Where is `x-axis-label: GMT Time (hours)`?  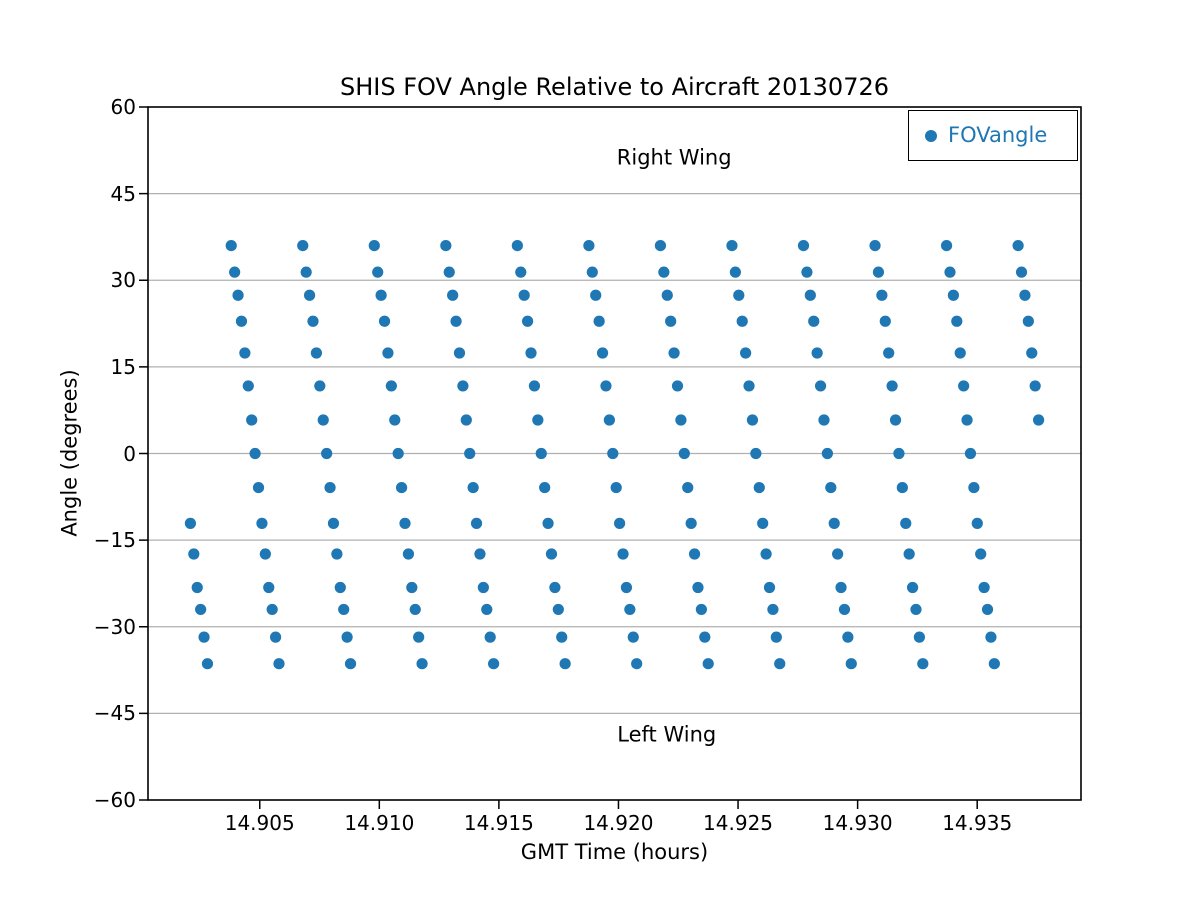 x-axis-label: GMT Time (hours) is located at coordinates (614, 852).